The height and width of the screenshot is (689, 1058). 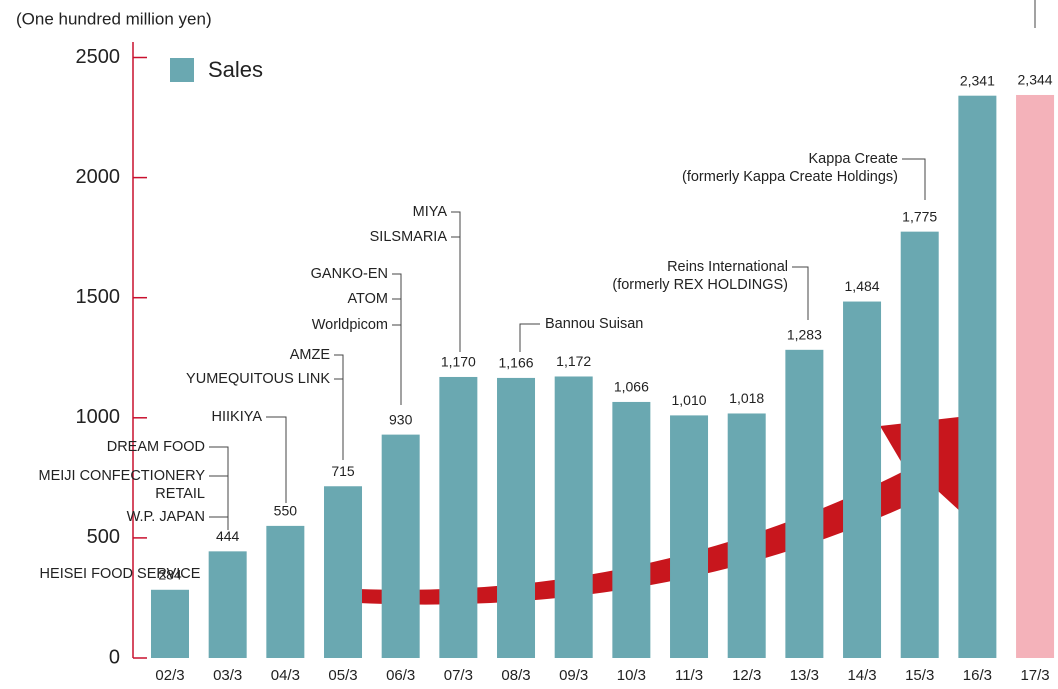 I want to click on annotation: MIYA, so click(x=430, y=212).